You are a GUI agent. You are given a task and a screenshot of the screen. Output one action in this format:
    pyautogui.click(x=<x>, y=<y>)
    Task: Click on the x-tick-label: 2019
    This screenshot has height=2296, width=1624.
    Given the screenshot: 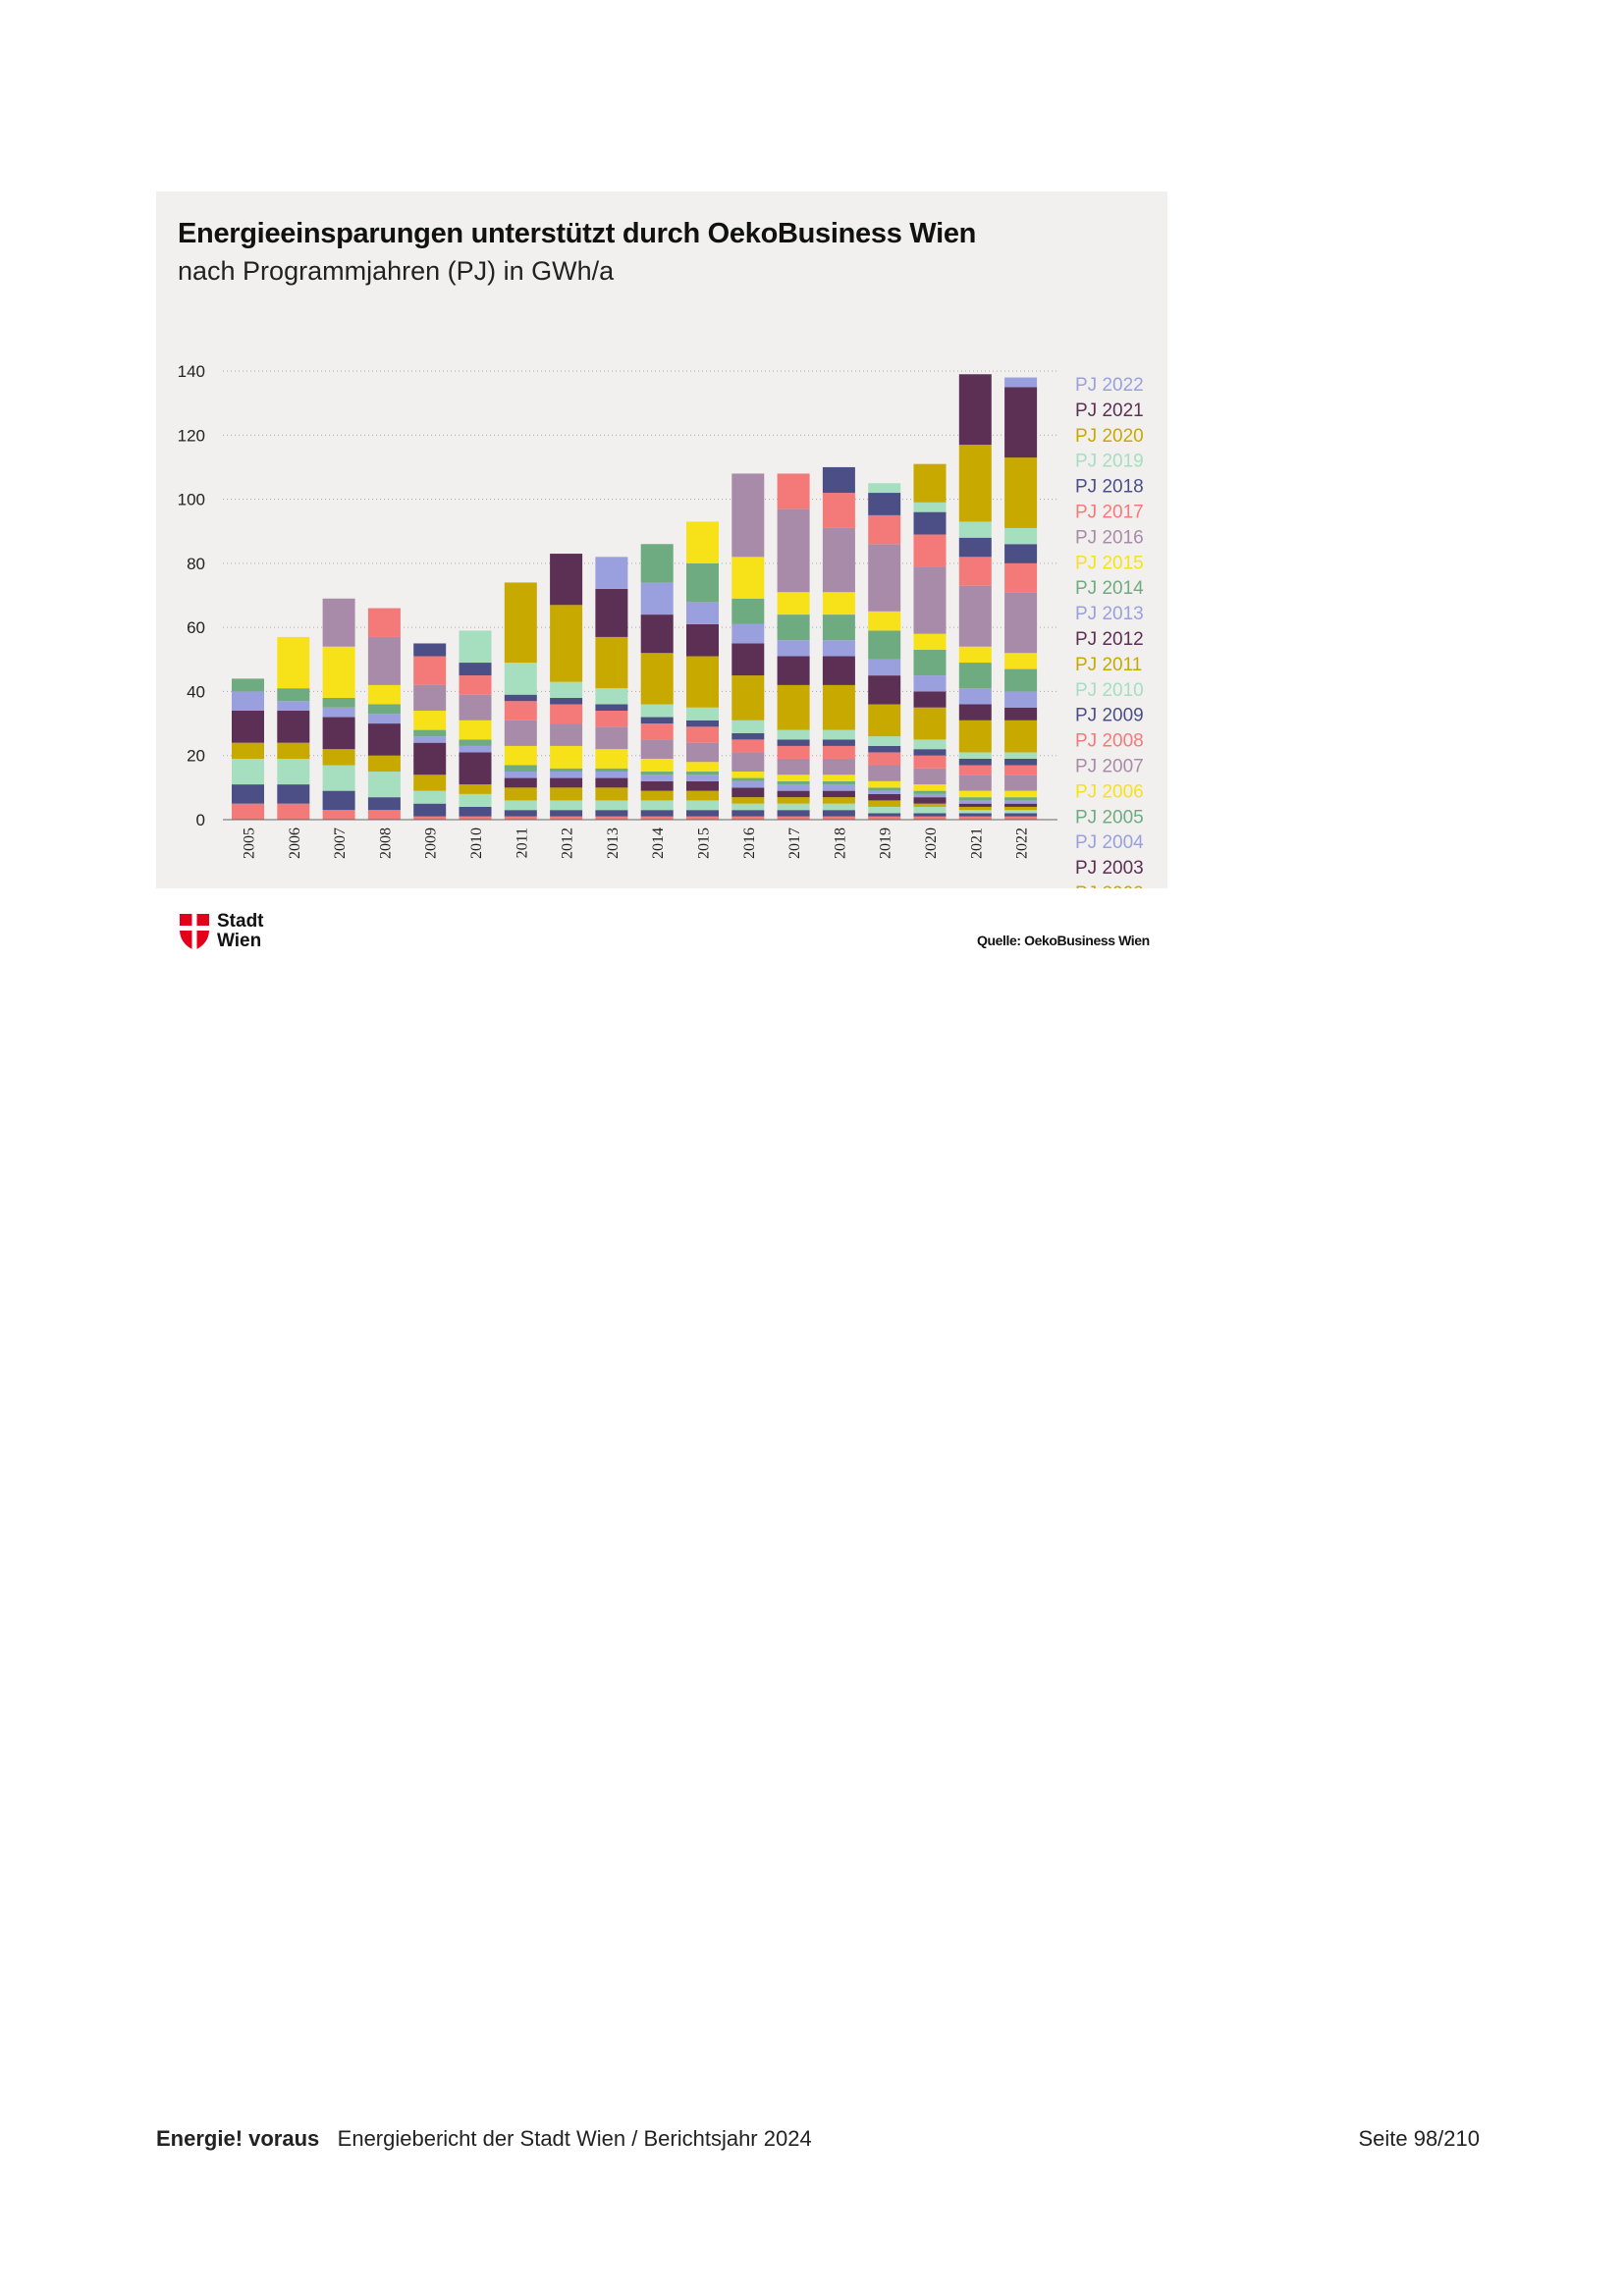 What is the action you would take?
    pyautogui.click(x=886, y=844)
    